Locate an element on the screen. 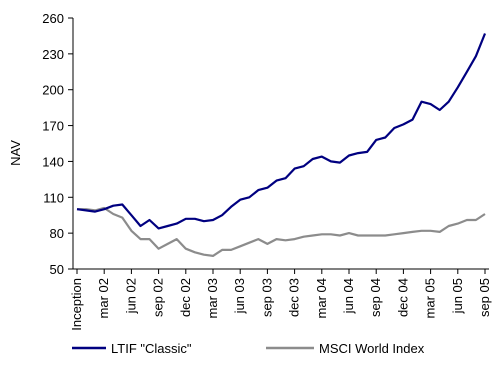 Image resolution: width=492 pixels, height=380 pixels. y-tick-label: 260 is located at coordinates (53, 18).